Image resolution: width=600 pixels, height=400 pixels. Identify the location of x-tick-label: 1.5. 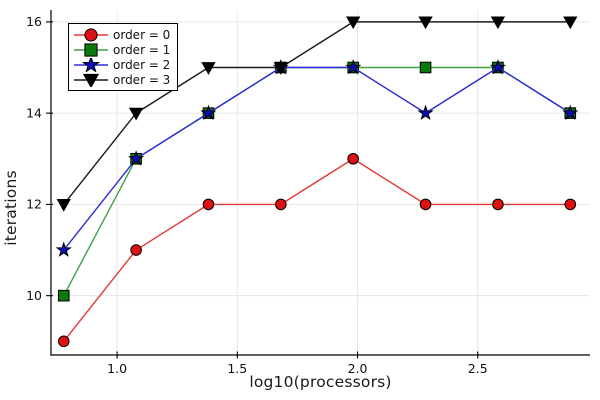
(237, 368).